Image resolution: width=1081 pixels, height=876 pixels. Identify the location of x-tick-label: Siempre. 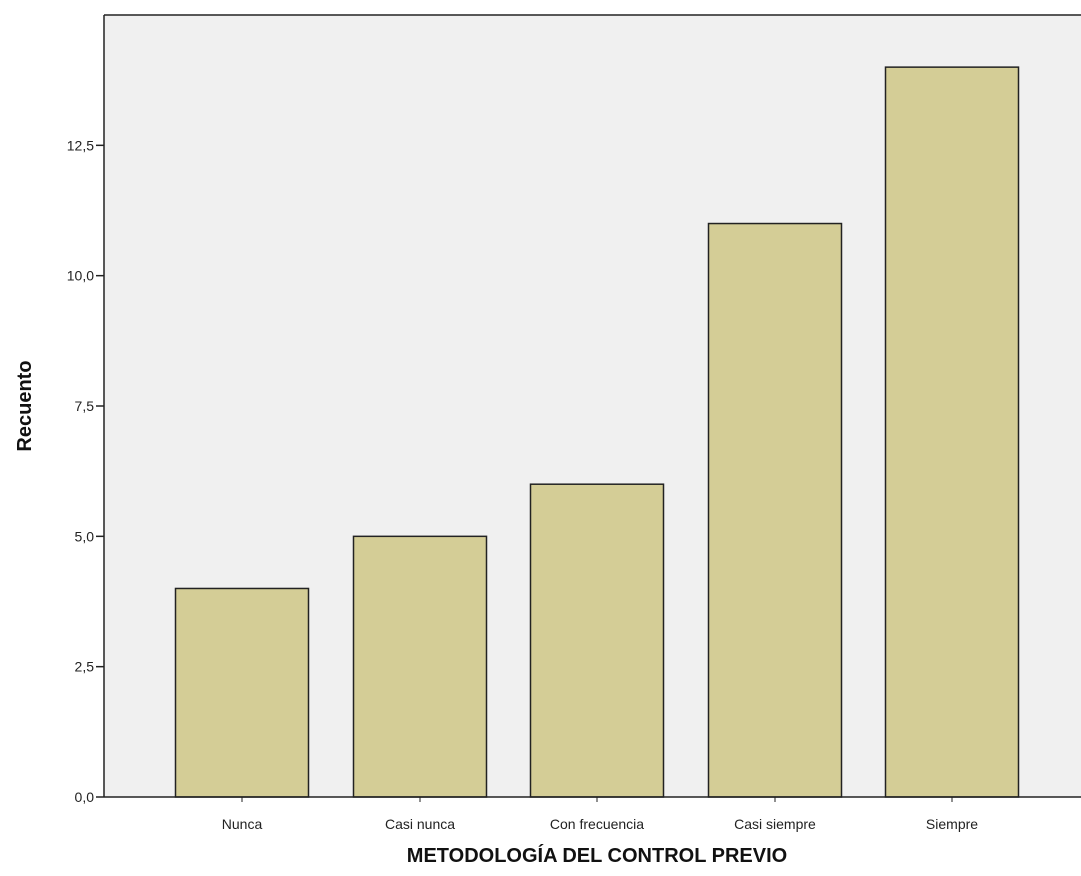
(952, 824).